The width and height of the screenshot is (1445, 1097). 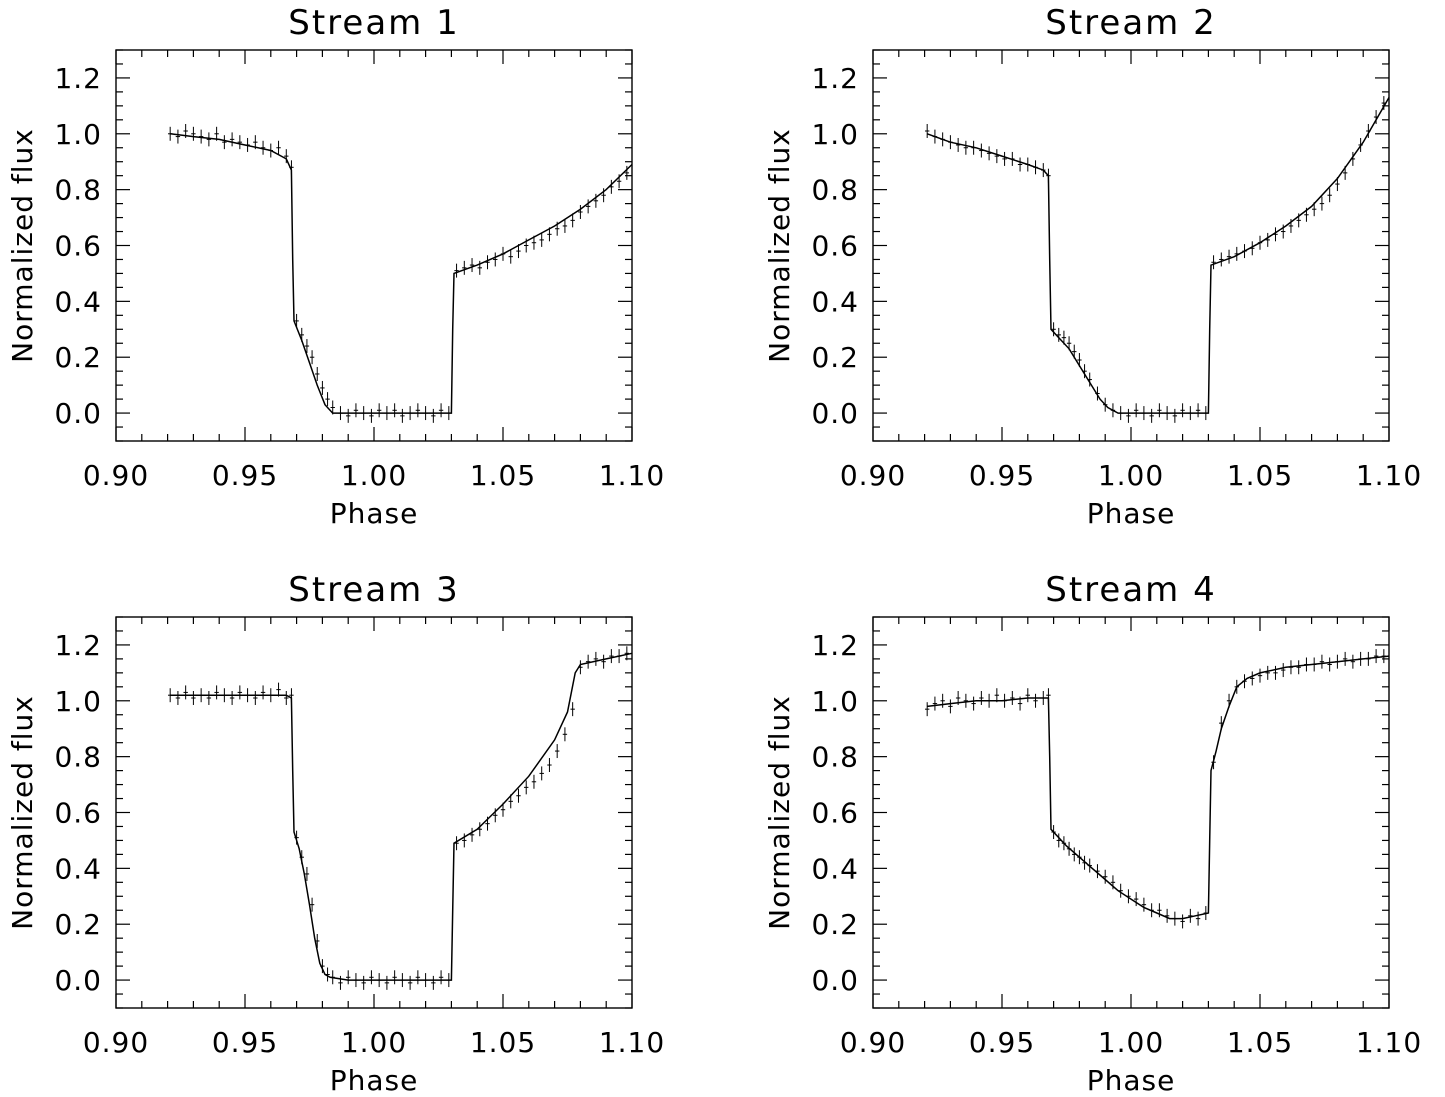 What do you see at coordinates (78, 757) in the screenshot?
I see `y-tick-label: 0.8` at bounding box center [78, 757].